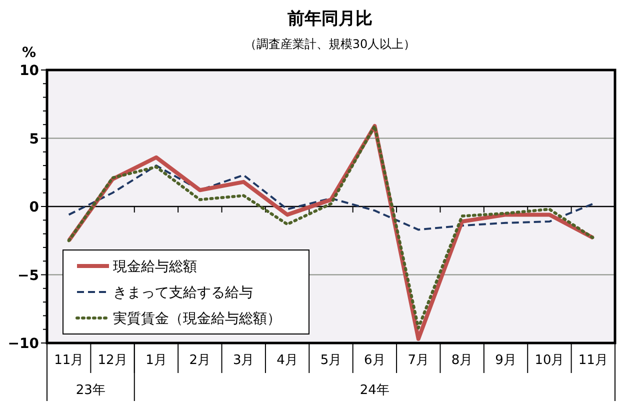 The image size is (630, 410). I want to click on y-tick-label: 0, so click(34, 208).